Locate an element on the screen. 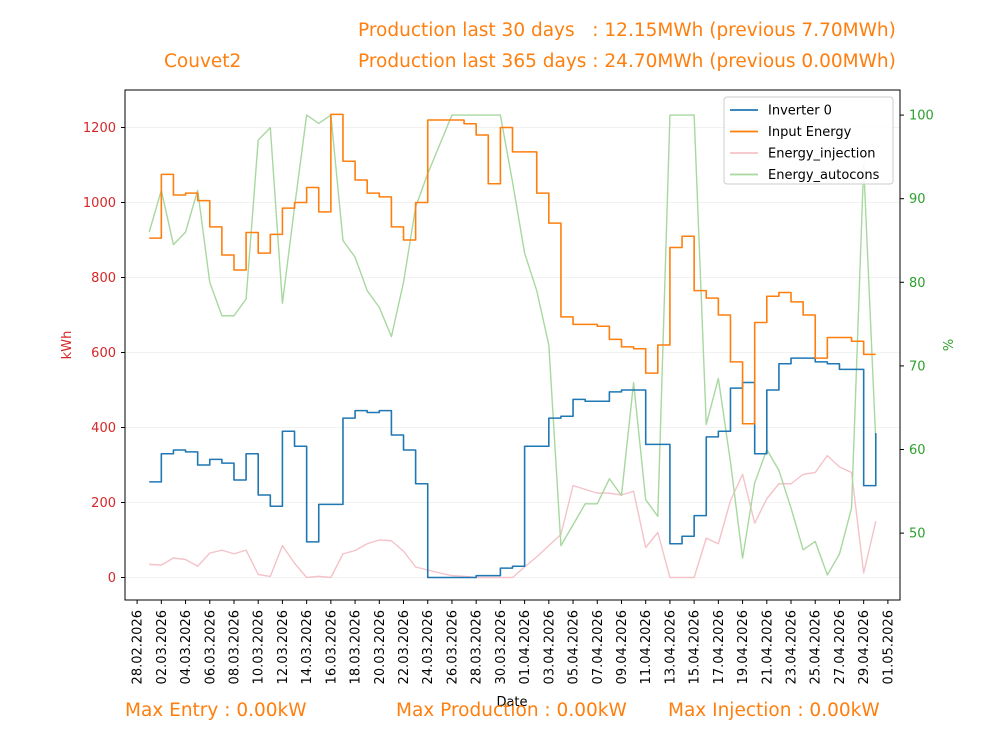  y-right-tick-label: 80 is located at coordinates (917, 283).